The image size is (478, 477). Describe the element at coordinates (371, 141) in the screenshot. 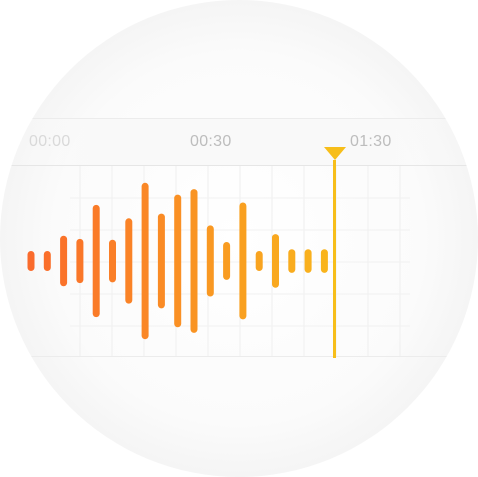

I see `time-label-end: 01:30` at that location.